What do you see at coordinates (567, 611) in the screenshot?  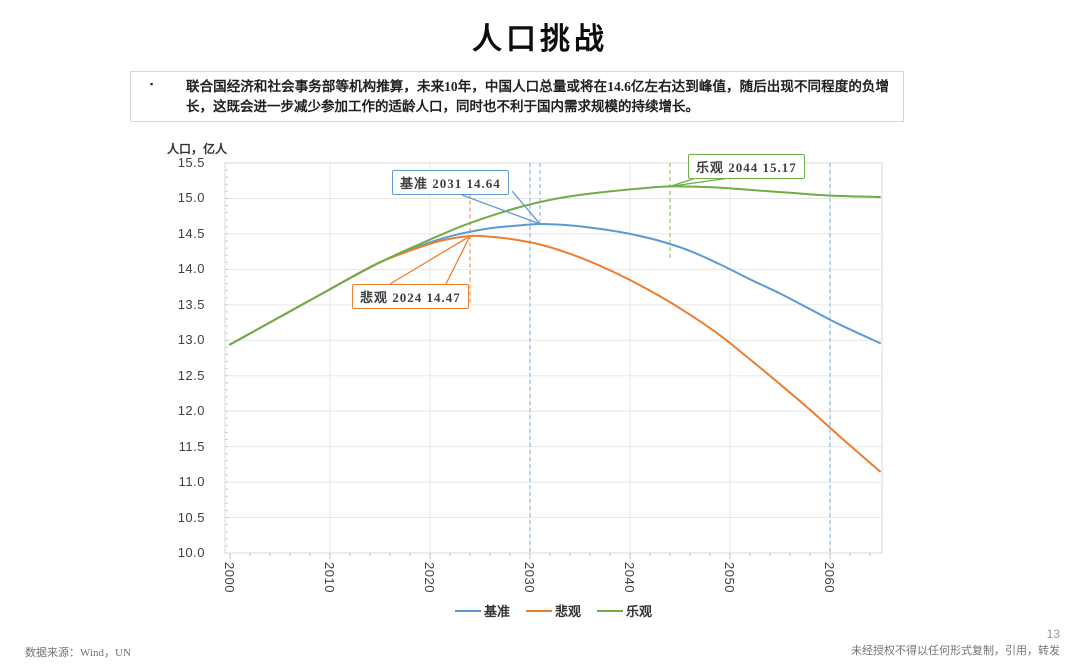 I see `legend-label: 悲观` at bounding box center [567, 611].